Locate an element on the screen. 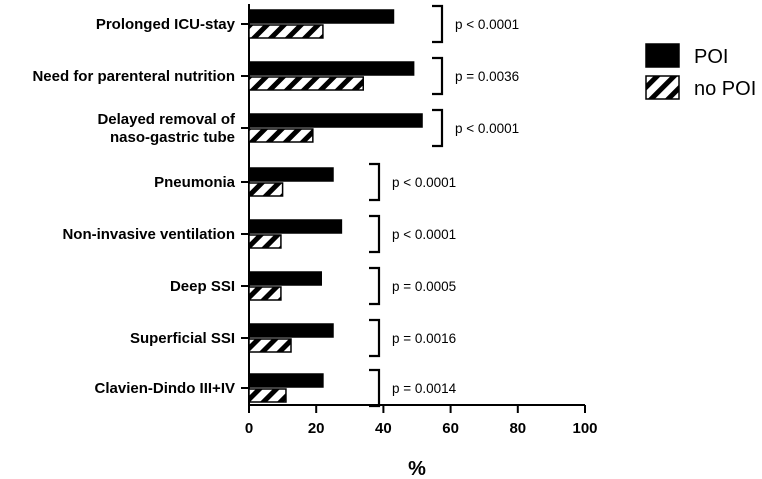 This screenshot has height=479, width=762. p-value-label: p = 0.0005 is located at coordinates (424, 286).